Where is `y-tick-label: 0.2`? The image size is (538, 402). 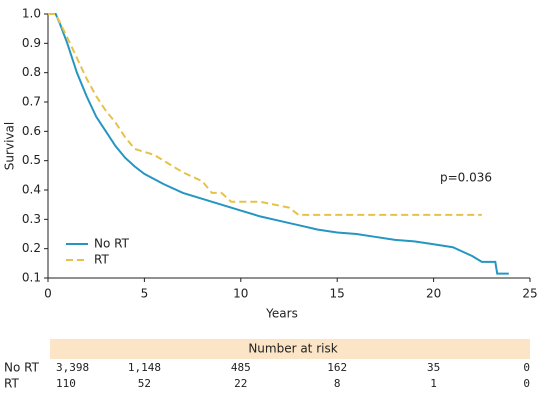
y-tick-label: 0.2 is located at coordinates (31, 248).